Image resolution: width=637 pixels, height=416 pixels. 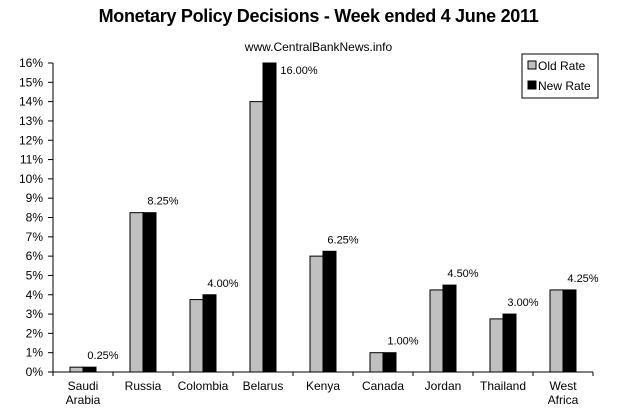 I want to click on legend: Old Rate New Rate, so click(x=560, y=76).